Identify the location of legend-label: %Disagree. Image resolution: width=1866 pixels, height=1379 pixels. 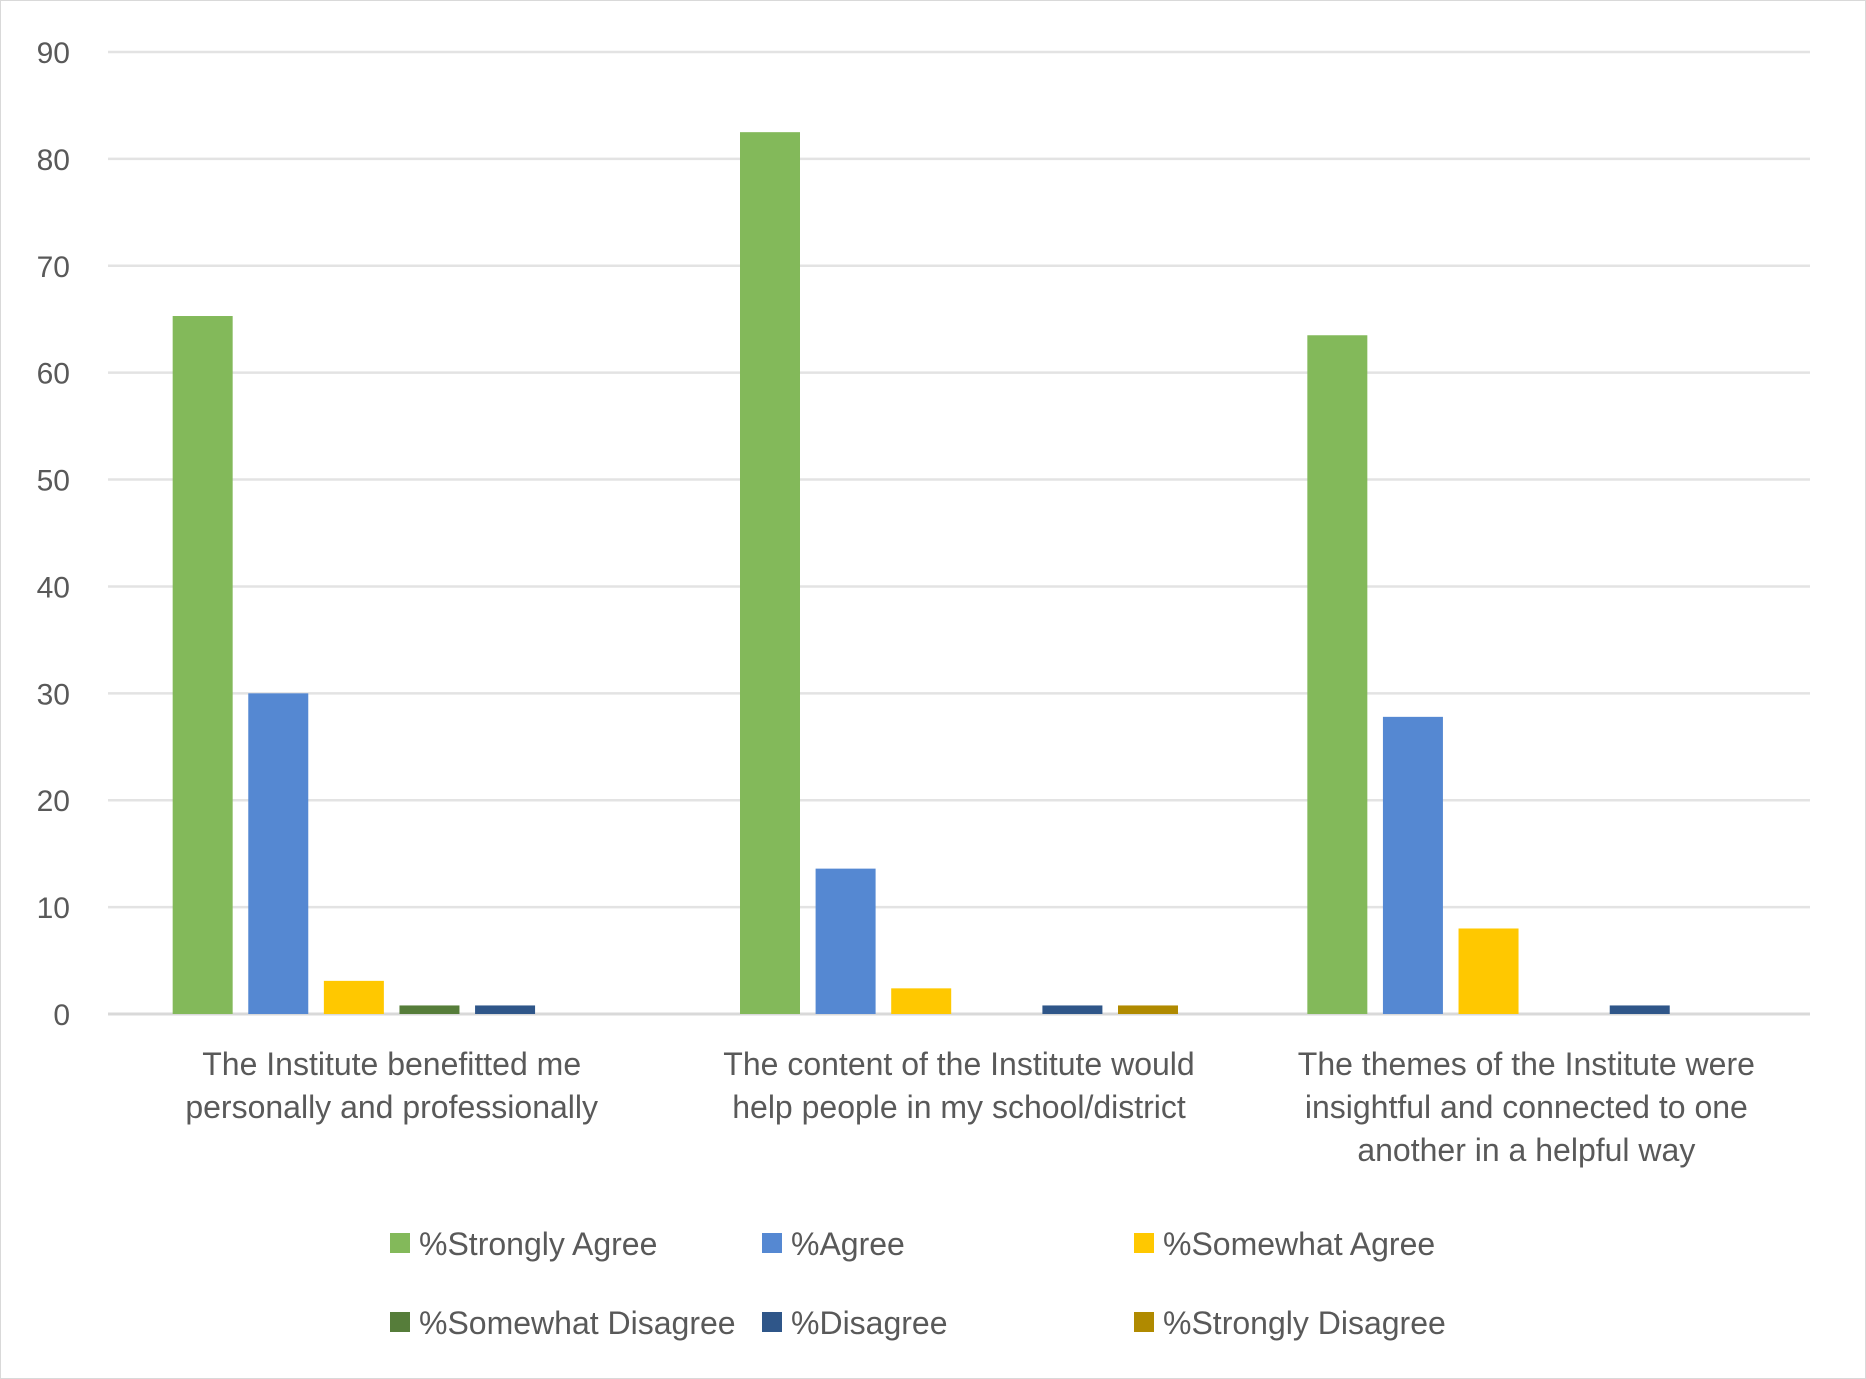
(869, 1323).